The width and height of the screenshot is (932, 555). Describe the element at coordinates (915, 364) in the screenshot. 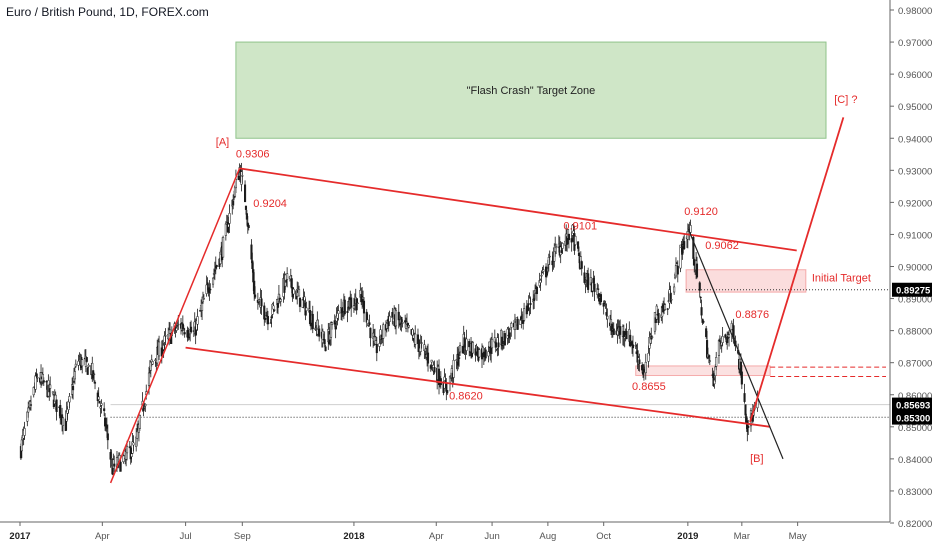

I see `y-tick-label: 0.87000` at that location.